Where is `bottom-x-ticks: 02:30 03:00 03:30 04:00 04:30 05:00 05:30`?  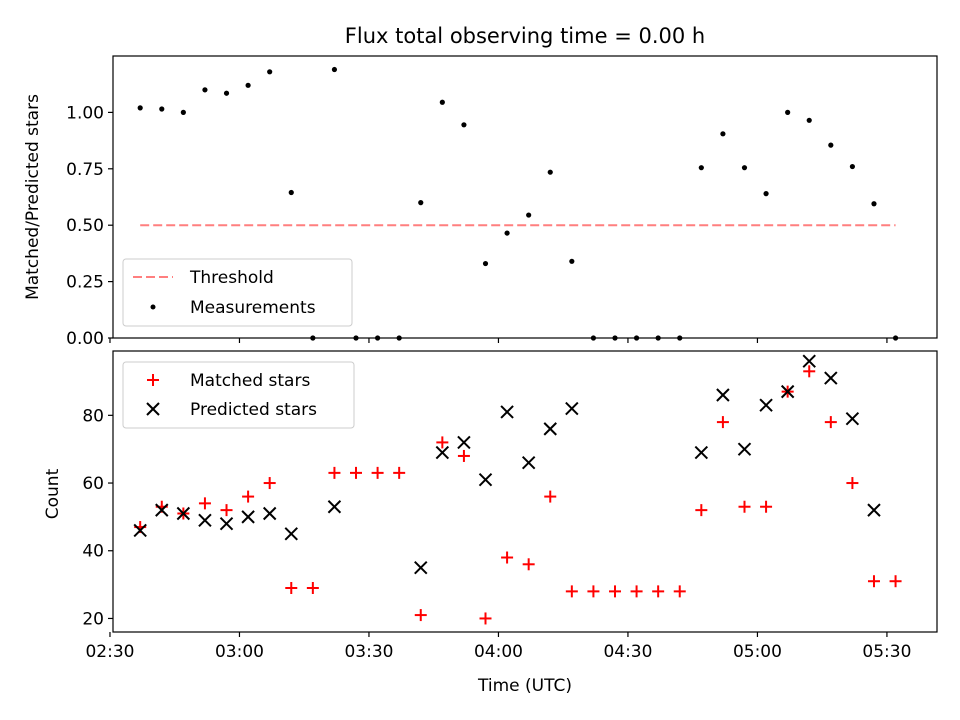
bottom-x-ticks: 02:30 03:00 03:30 04:00 04:30 05:00 05:30 is located at coordinates (498, 647).